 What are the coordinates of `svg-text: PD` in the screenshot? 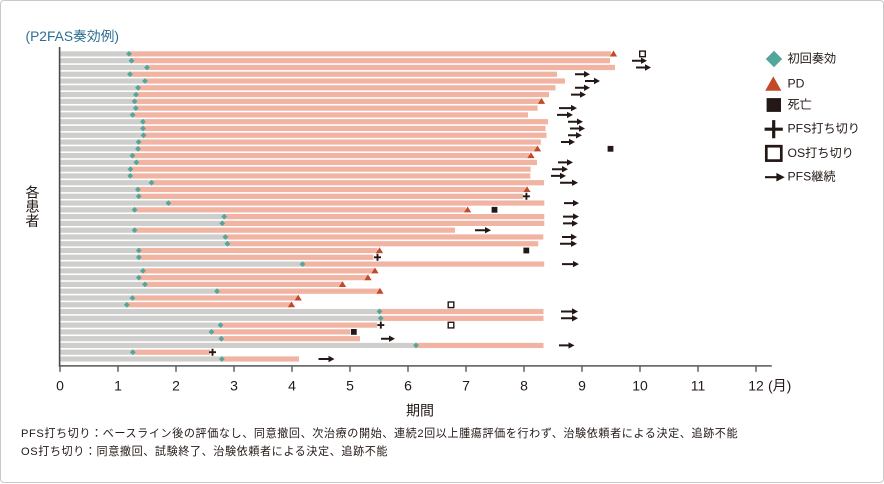 It's located at (796, 83).